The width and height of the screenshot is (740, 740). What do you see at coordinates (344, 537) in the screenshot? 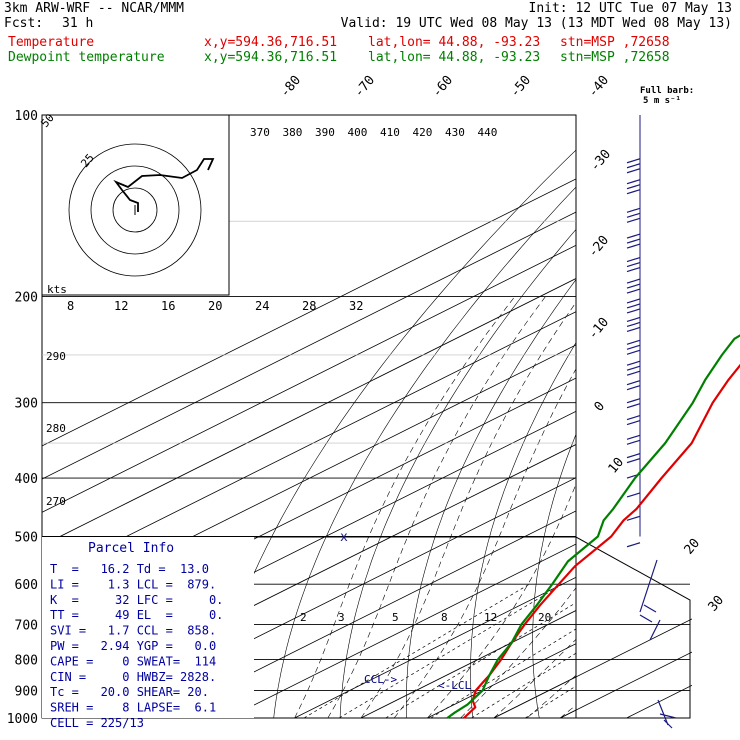
I see `parcel-level-marker: x` at bounding box center [344, 537].